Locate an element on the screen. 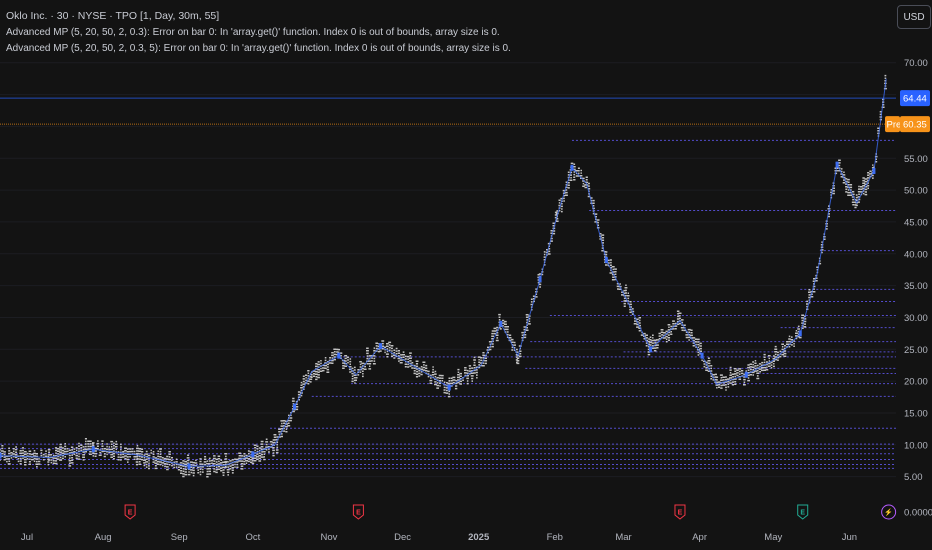  pre-tag-label: Pre is located at coordinates (894, 125).